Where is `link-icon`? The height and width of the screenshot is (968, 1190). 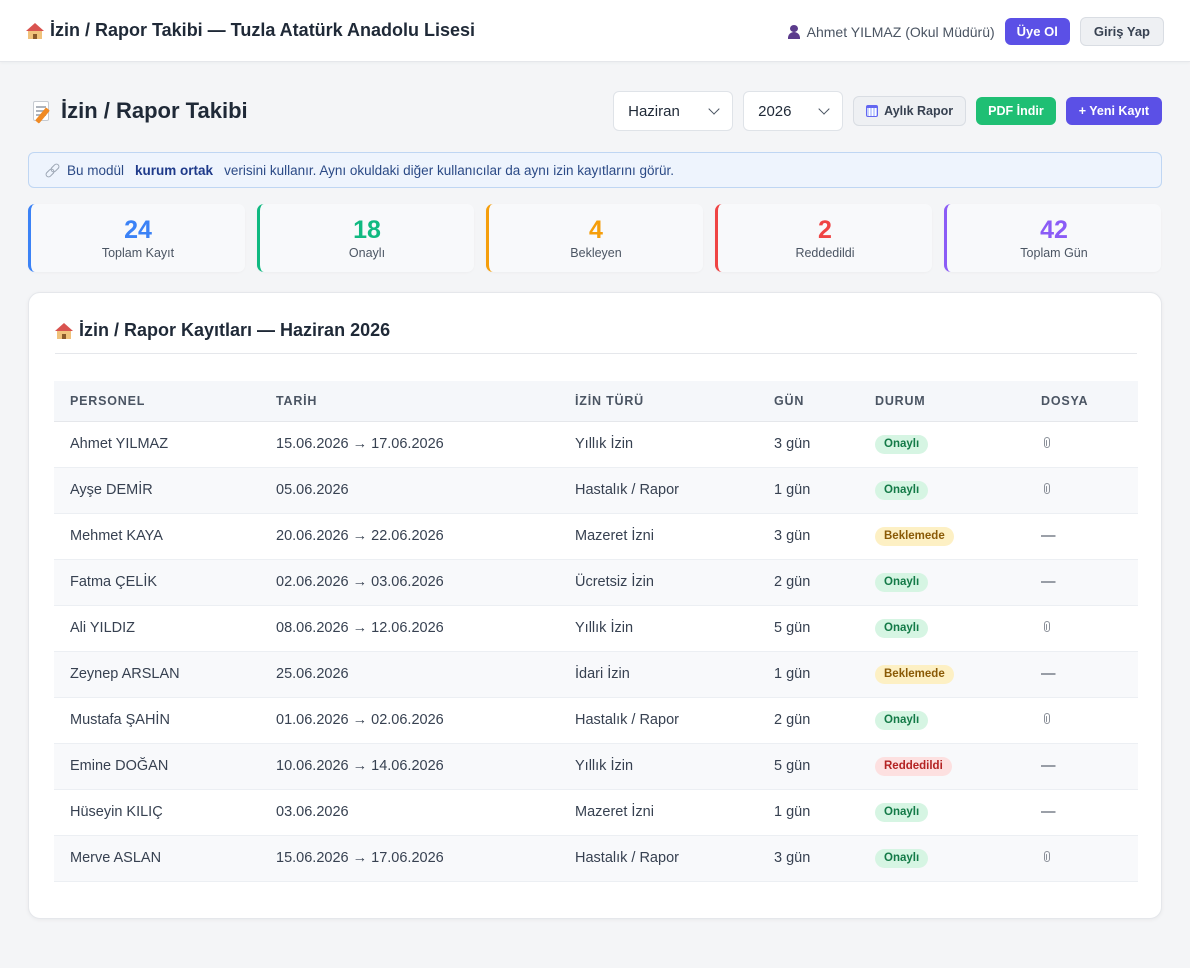 link-icon is located at coordinates (52, 170).